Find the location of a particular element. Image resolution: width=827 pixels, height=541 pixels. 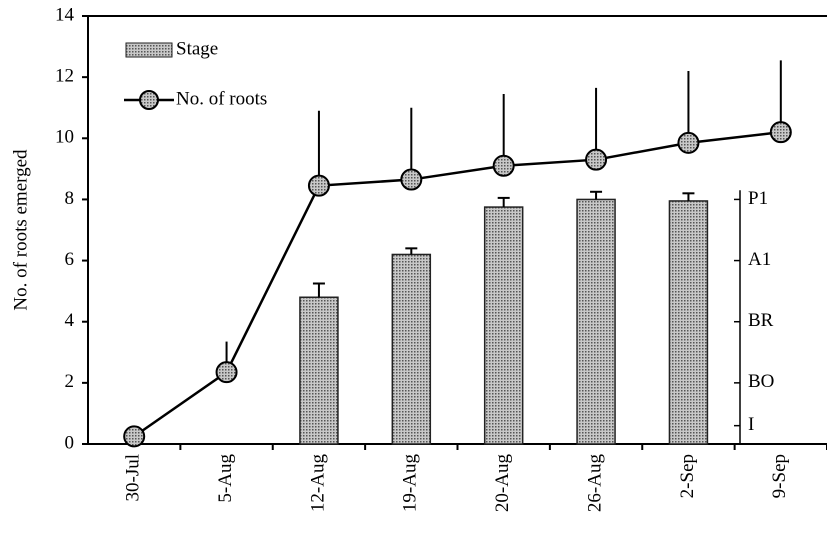

stage-tick-label: A1 is located at coordinates (759, 259).